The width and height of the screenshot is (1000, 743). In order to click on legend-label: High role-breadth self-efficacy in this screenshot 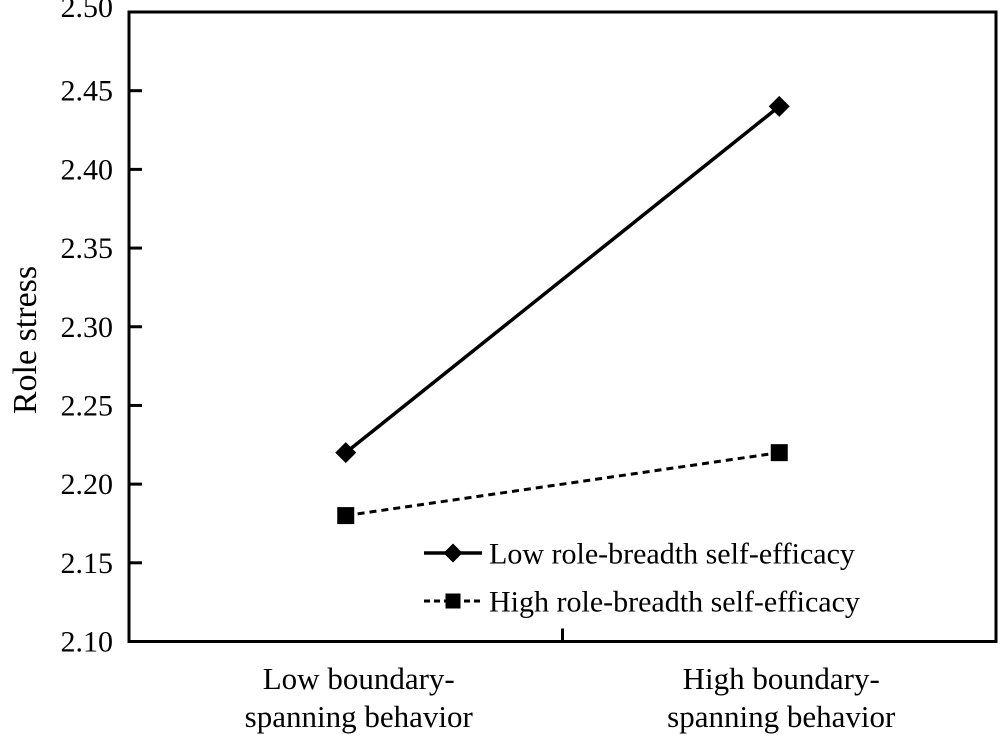, I will do `click(674, 602)`.